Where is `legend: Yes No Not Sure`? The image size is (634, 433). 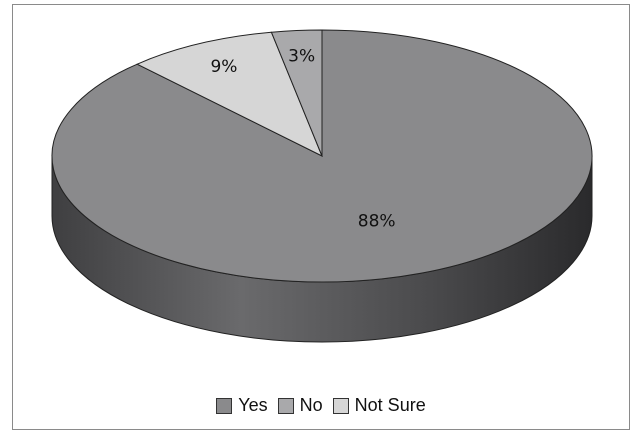
legend: Yes No Not Sure is located at coordinates (321, 405).